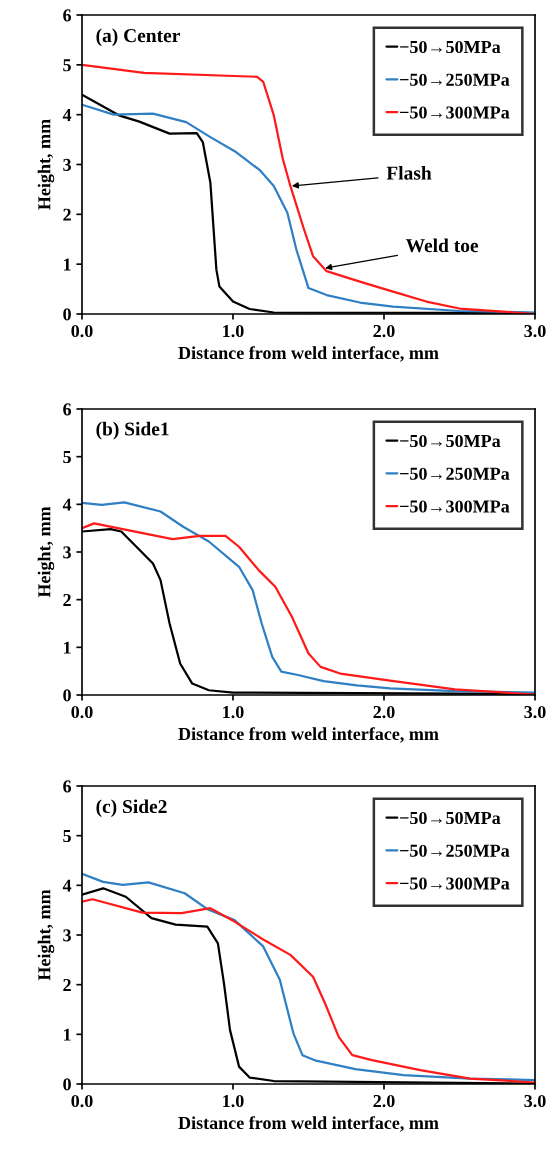 The width and height of the screenshot is (559, 1168). Describe the element at coordinates (442, 245) in the screenshot. I see `annotation: Weld toe` at that location.